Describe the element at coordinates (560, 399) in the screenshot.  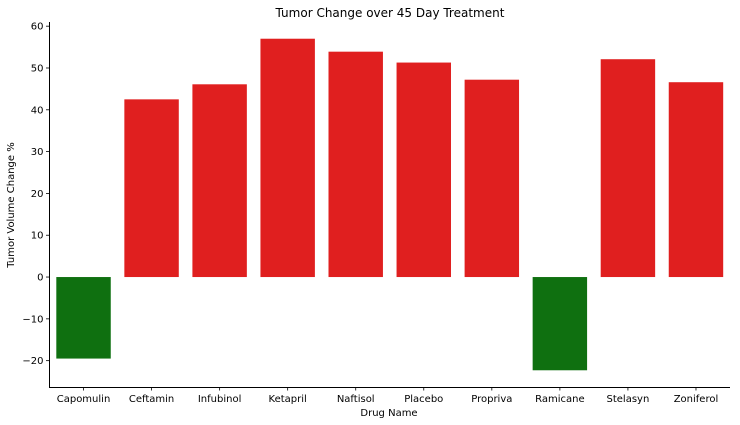
I see `x-tick-label: Ramicane` at that location.